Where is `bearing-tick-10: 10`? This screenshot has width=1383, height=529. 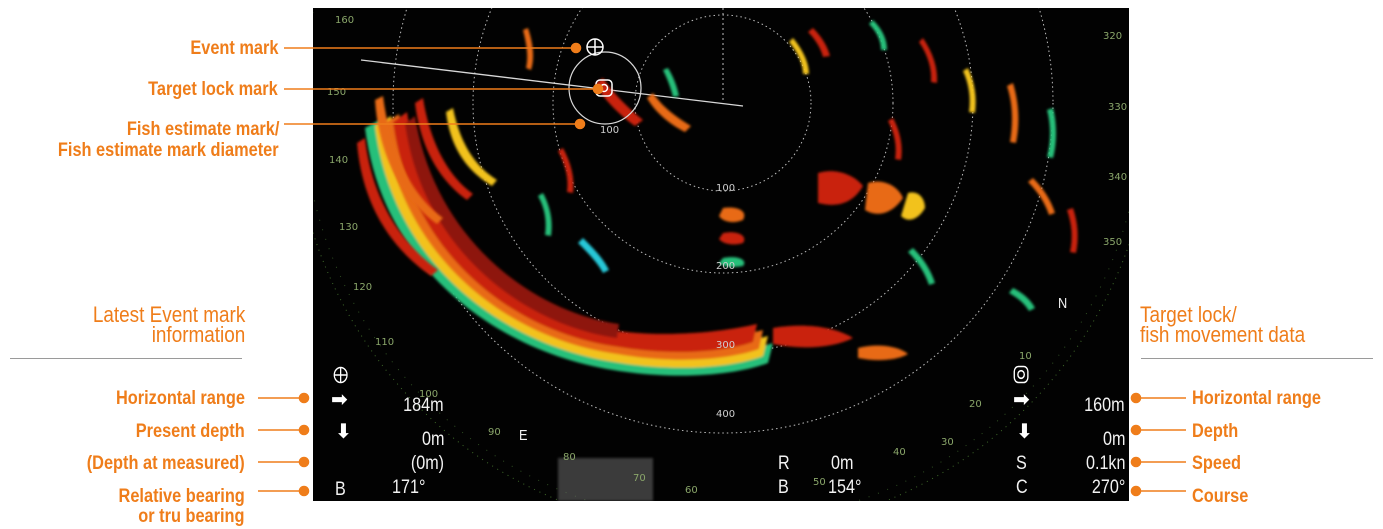
bearing-tick-10: 10 is located at coordinates (1025, 356).